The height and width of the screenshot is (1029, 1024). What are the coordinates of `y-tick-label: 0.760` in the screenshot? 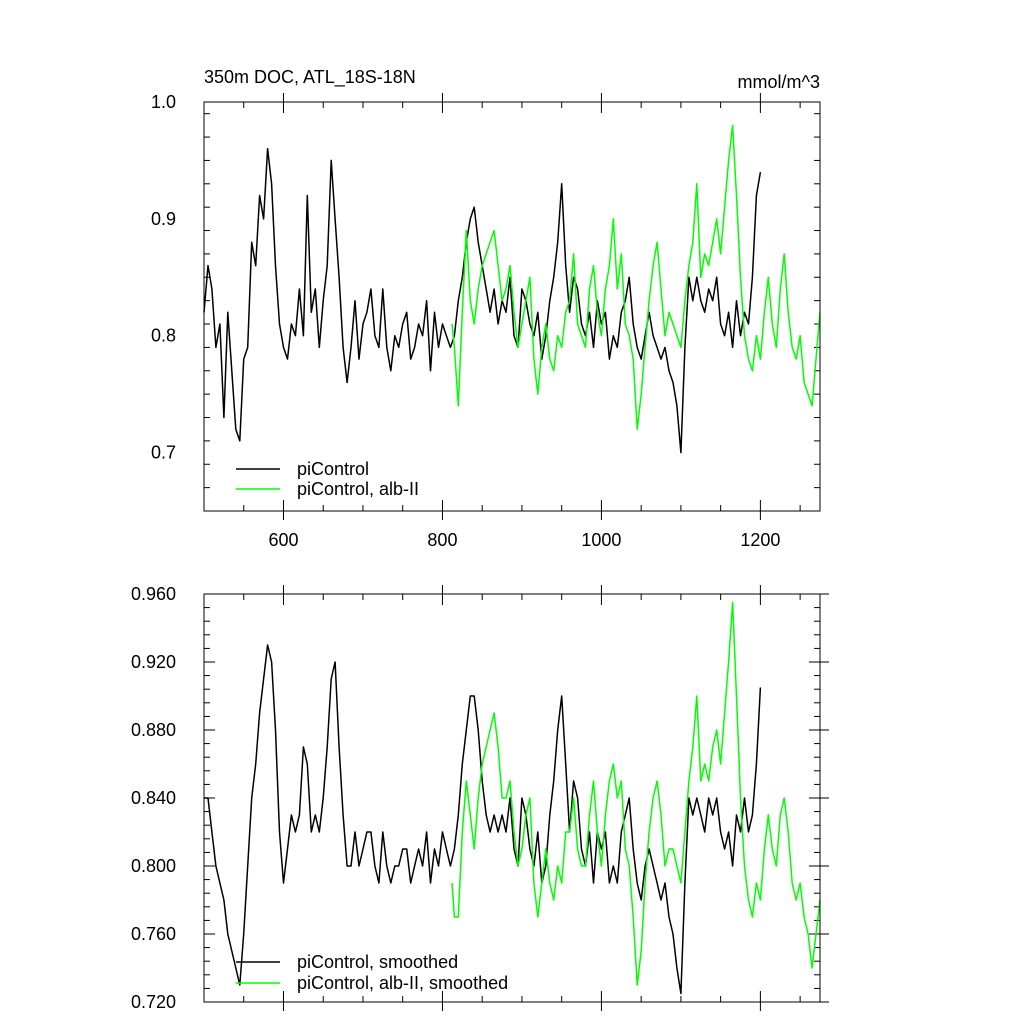 It's located at (153, 934).